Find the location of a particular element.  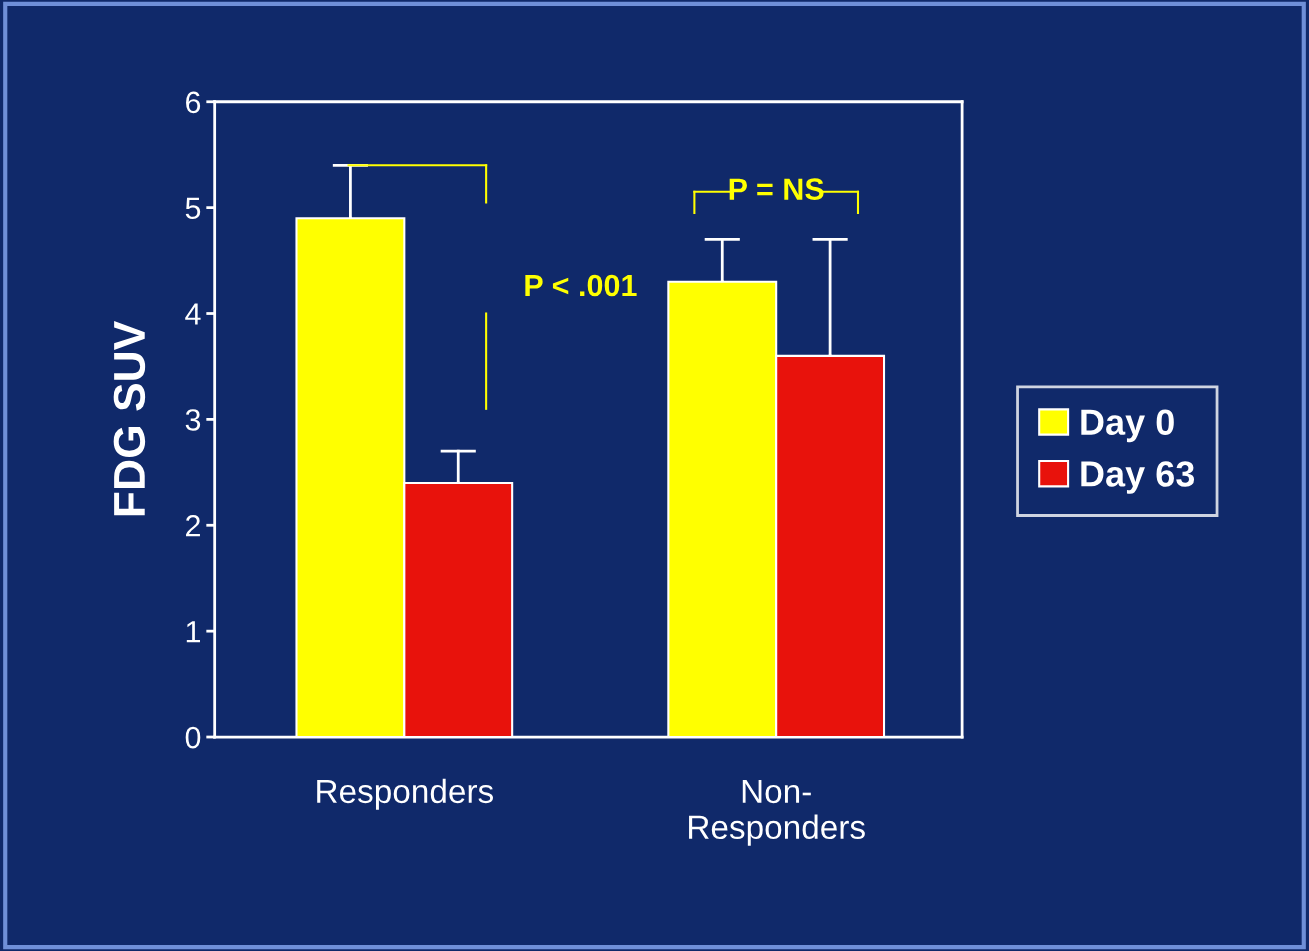

y-axis-title: FDG SUV is located at coordinates (129, 418).